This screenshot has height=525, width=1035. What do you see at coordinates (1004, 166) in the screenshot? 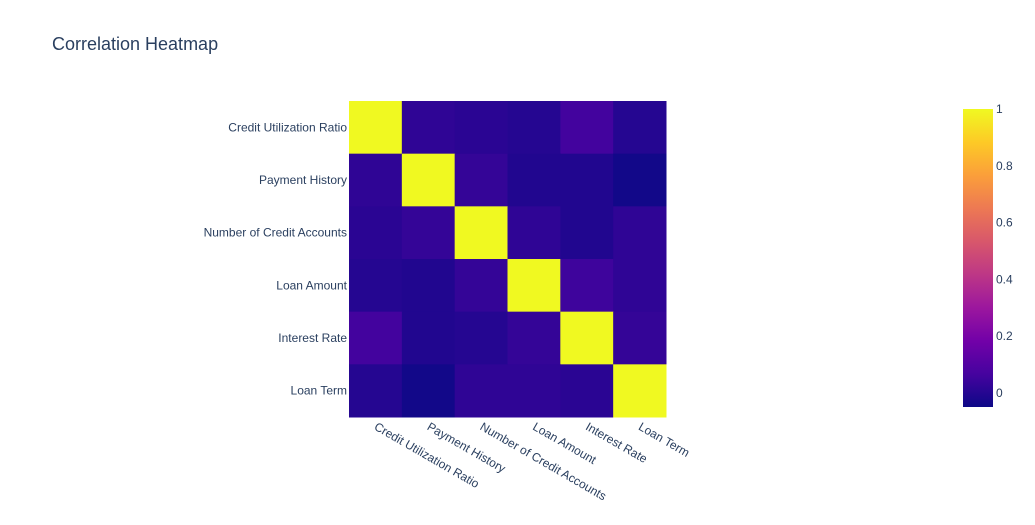
I see `colorbar-tick-label: 0.8` at bounding box center [1004, 166].